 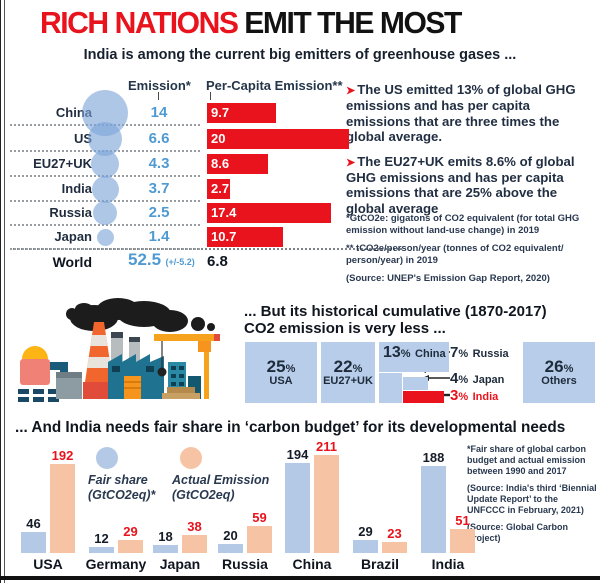 I want to click on page-title: RICH NATIONS EMIT THE MOST, so click(x=251, y=23).